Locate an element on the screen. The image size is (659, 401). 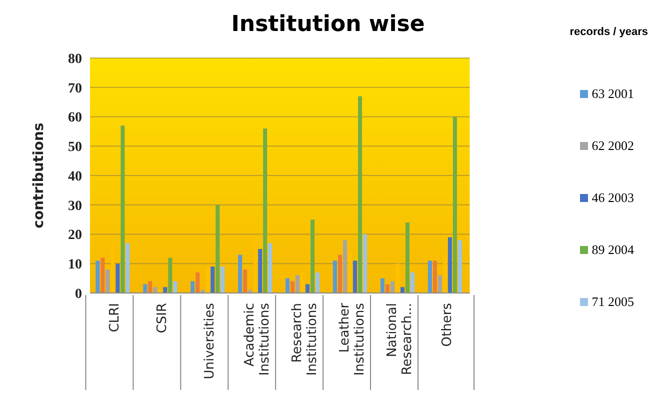
y-tick-label: 60 is located at coordinates (75, 118).